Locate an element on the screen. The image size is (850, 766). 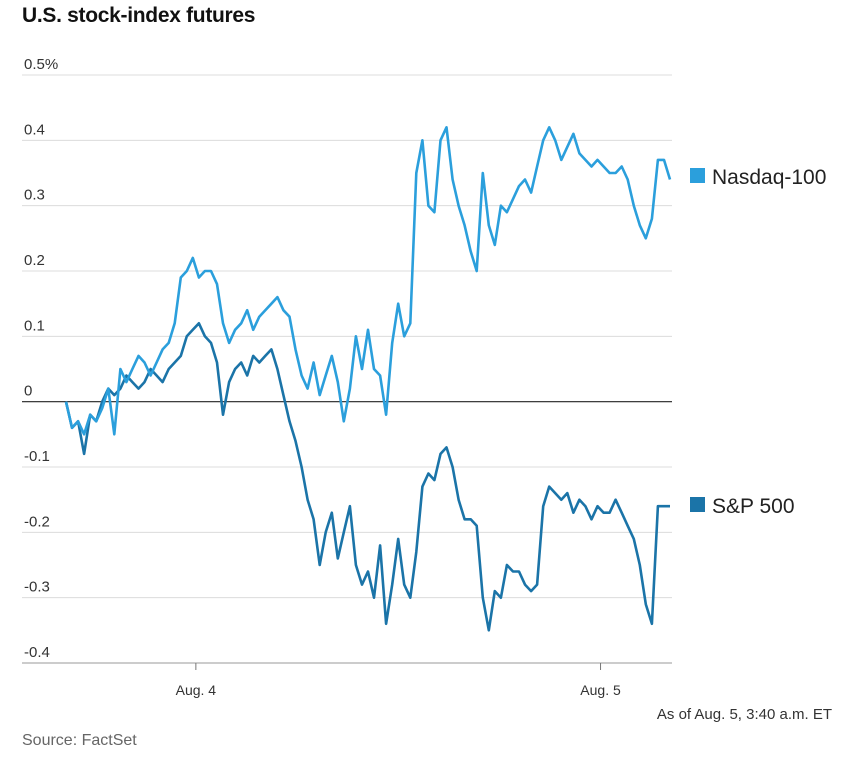
y-tick-label: -0.3 is located at coordinates (37, 587).